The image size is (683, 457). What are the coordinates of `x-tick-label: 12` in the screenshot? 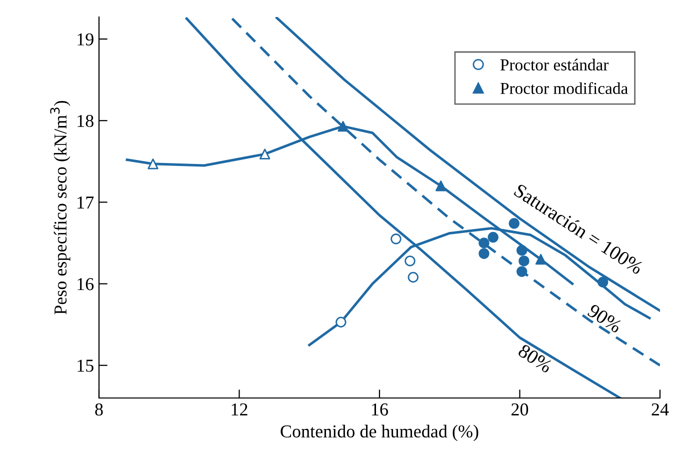 It's located at (240, 409).